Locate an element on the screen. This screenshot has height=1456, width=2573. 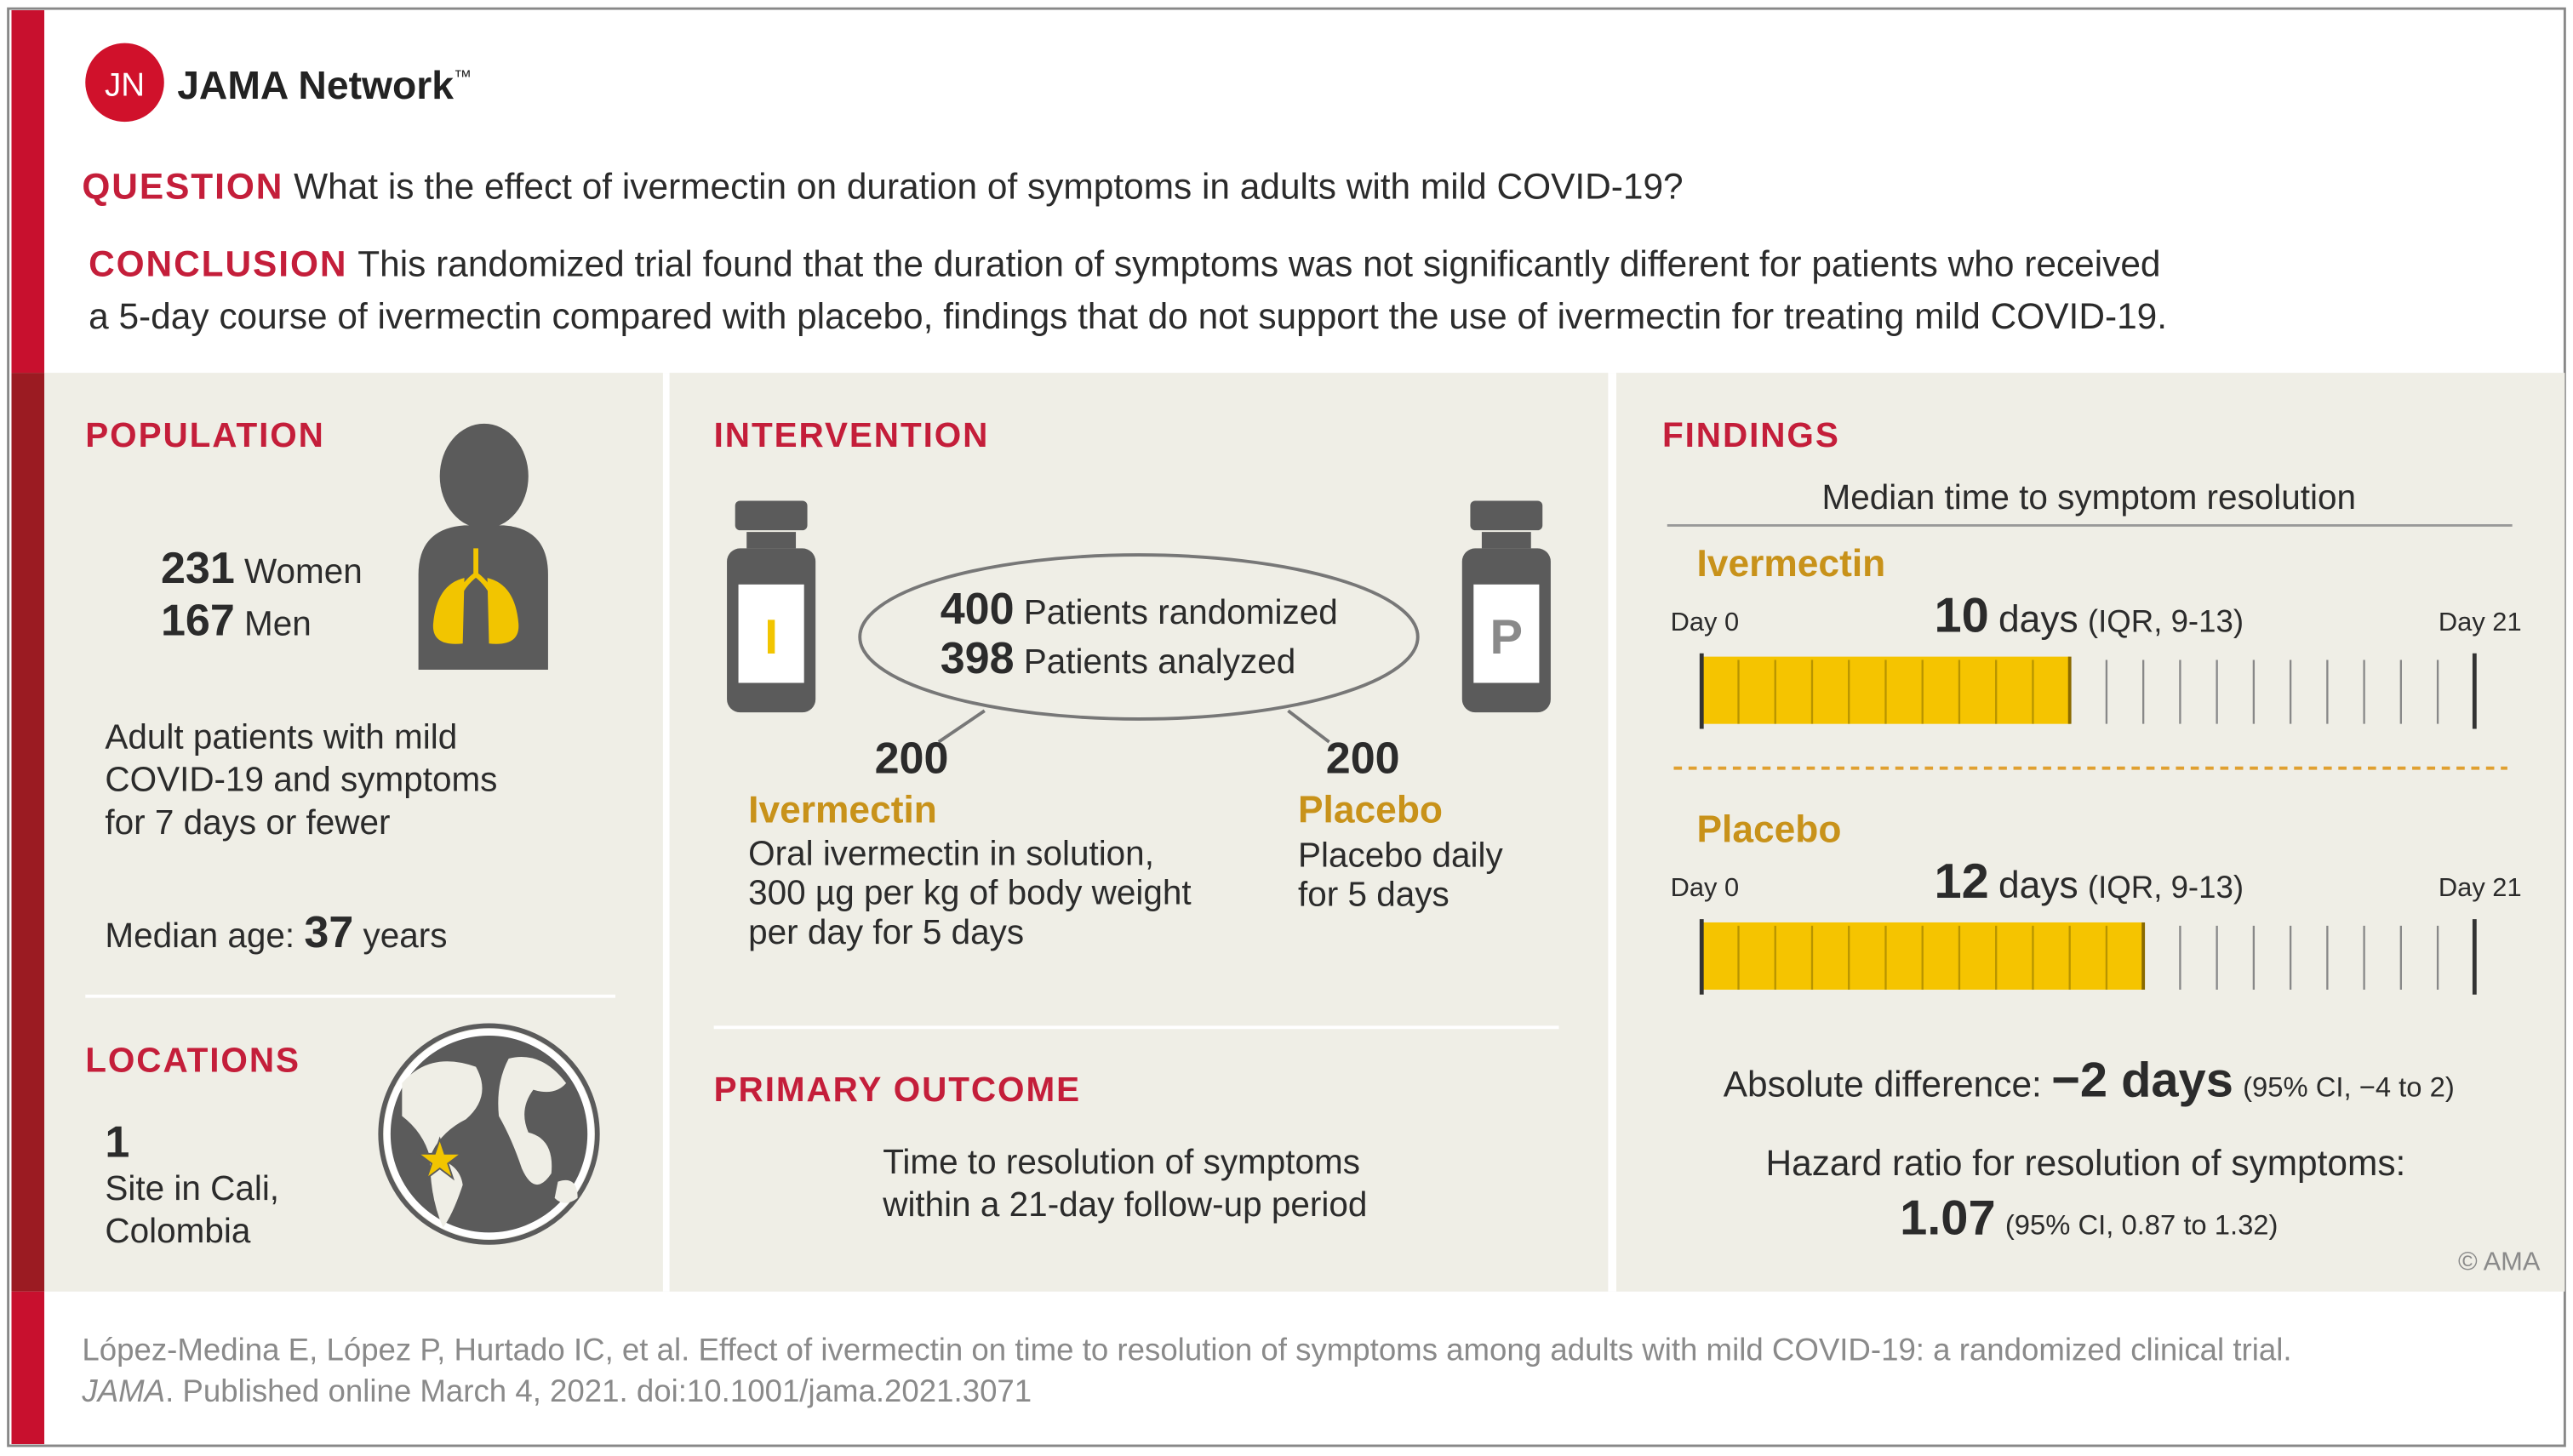
total: 400 Patients randomized is located at coordinates (1139, 610).